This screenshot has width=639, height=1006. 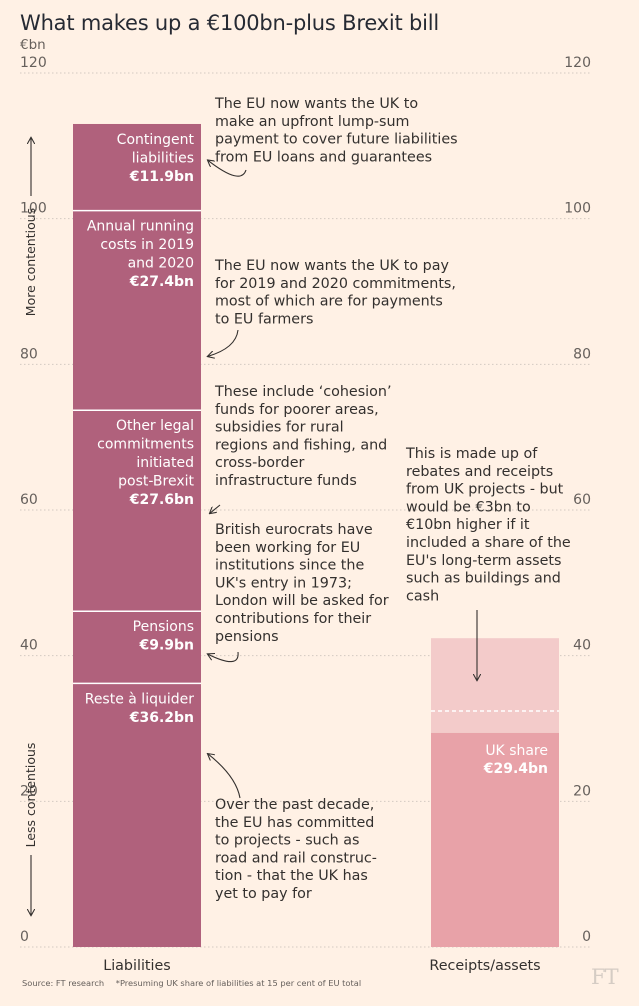 I want to click on source-text: Source: FT research, so click(x=63, y=983).